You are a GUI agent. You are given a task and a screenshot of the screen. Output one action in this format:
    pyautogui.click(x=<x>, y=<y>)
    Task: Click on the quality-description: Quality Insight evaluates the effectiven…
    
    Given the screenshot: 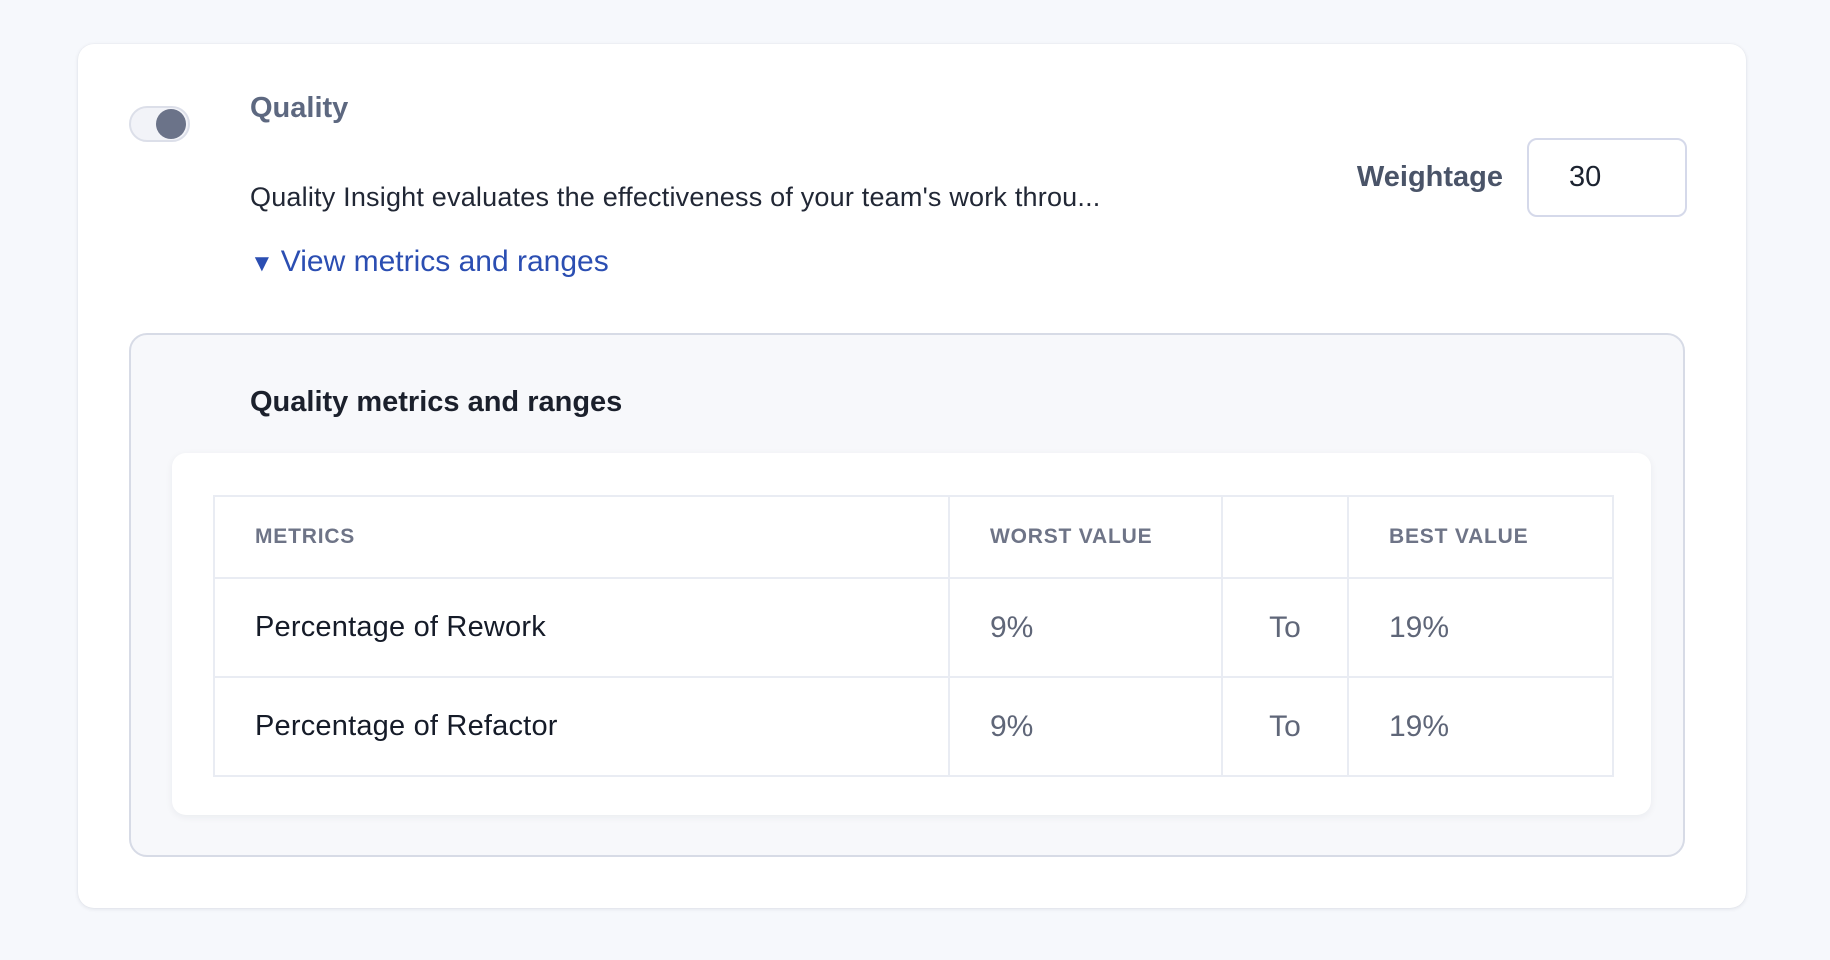 What is the action you would take?
    pyautogui.click(x=675, y=197)
    